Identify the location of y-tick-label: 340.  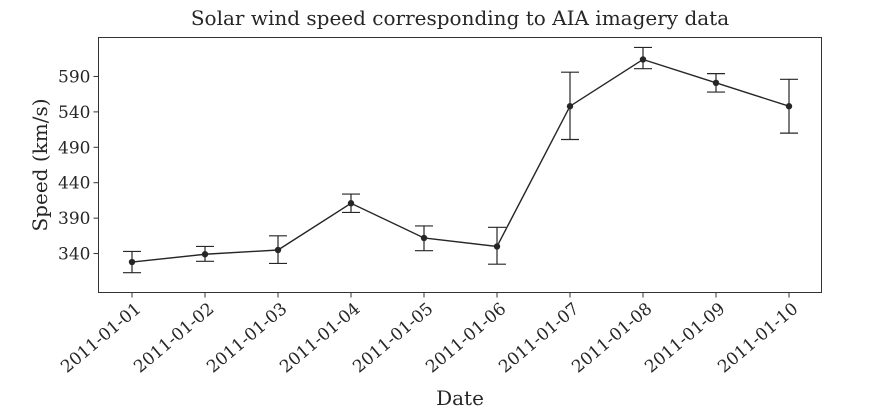
(74, 255).